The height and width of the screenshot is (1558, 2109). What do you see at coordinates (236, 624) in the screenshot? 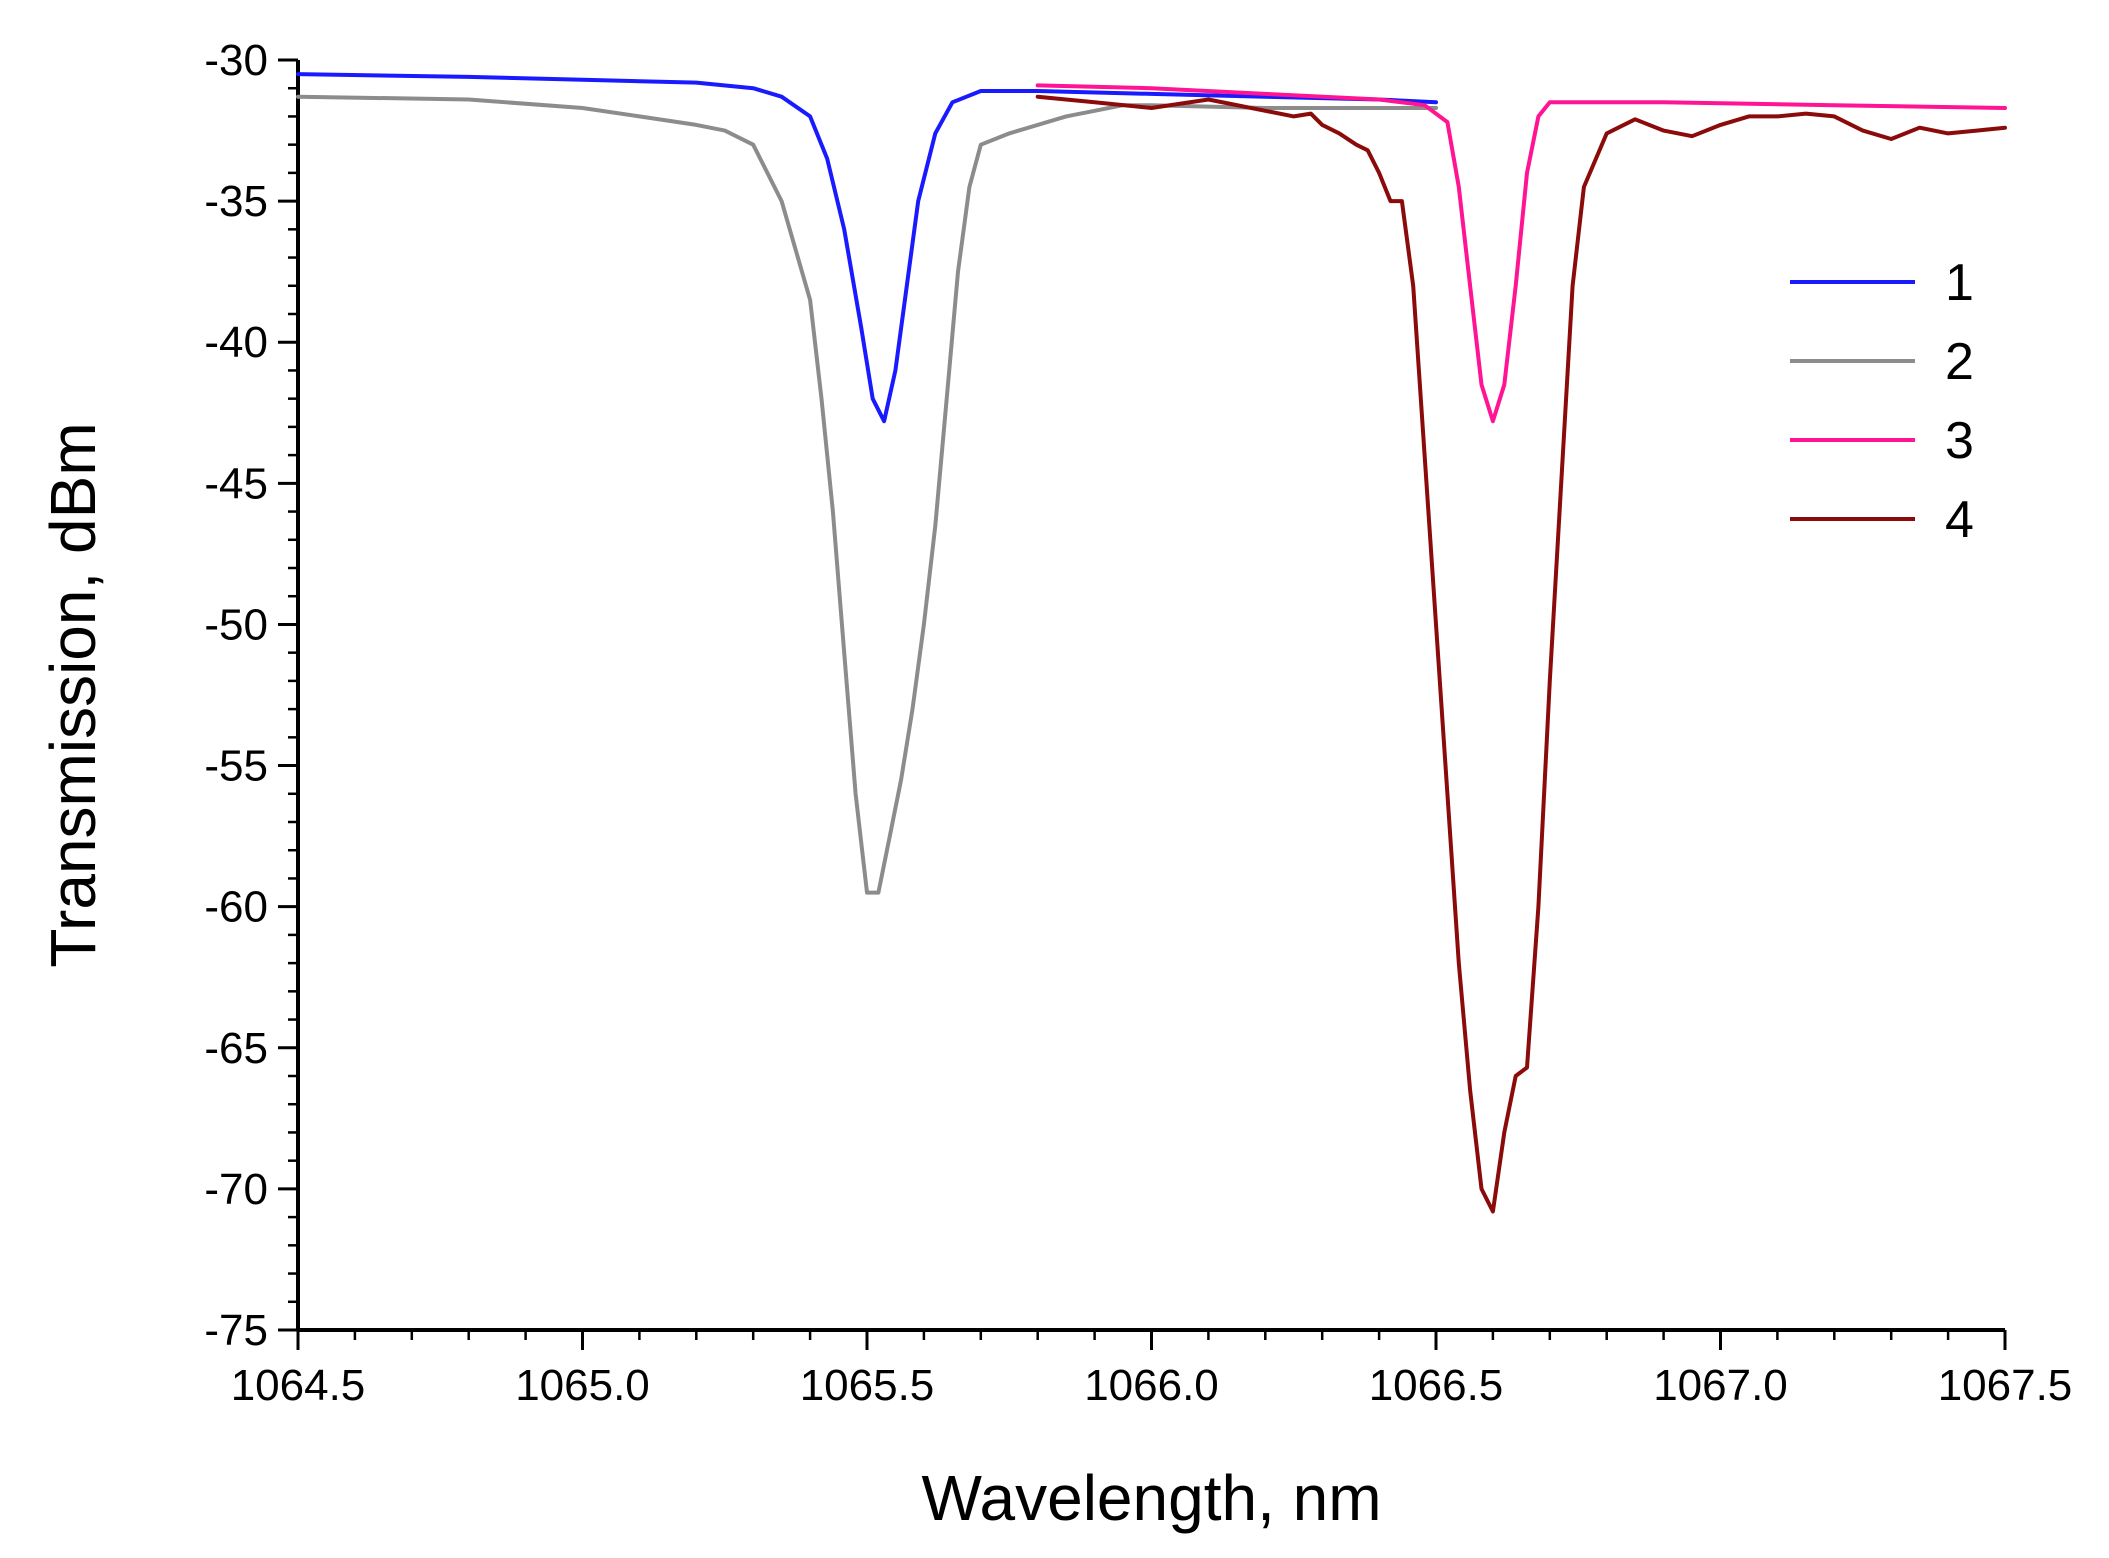
I see `y-tick-label: -50` at bounding box center [236, 624].